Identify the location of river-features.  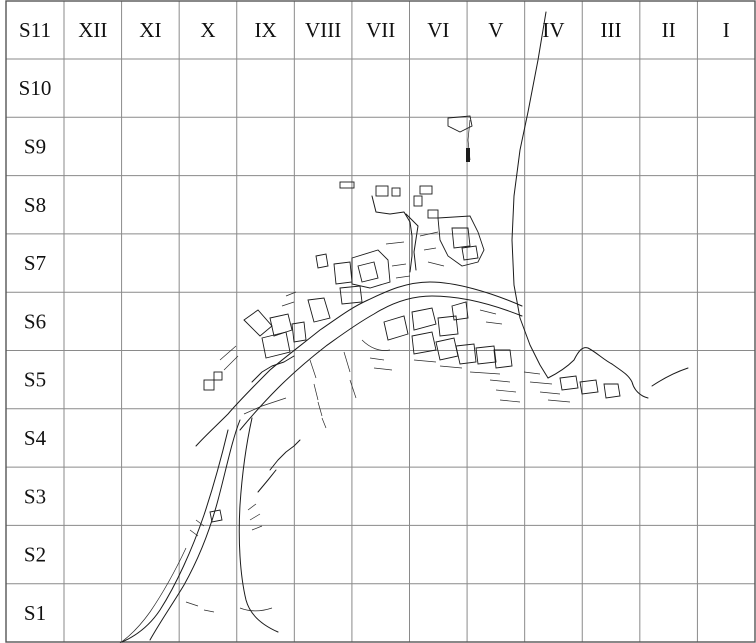
(271, 482).